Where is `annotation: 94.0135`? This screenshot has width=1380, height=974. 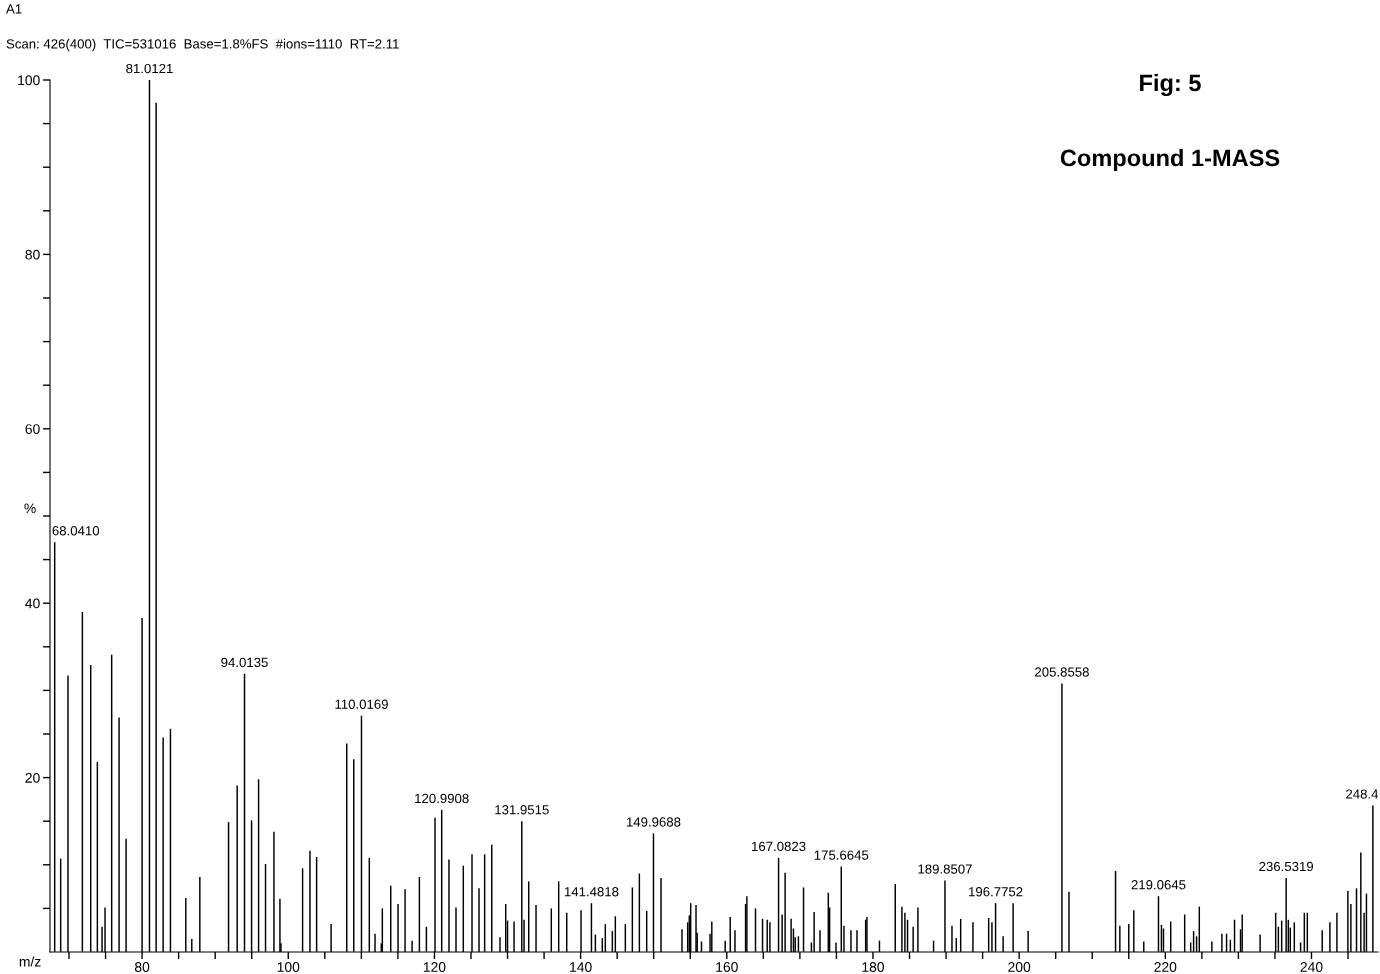
annotation: 94.0135 is located at coordinates (244, 662).